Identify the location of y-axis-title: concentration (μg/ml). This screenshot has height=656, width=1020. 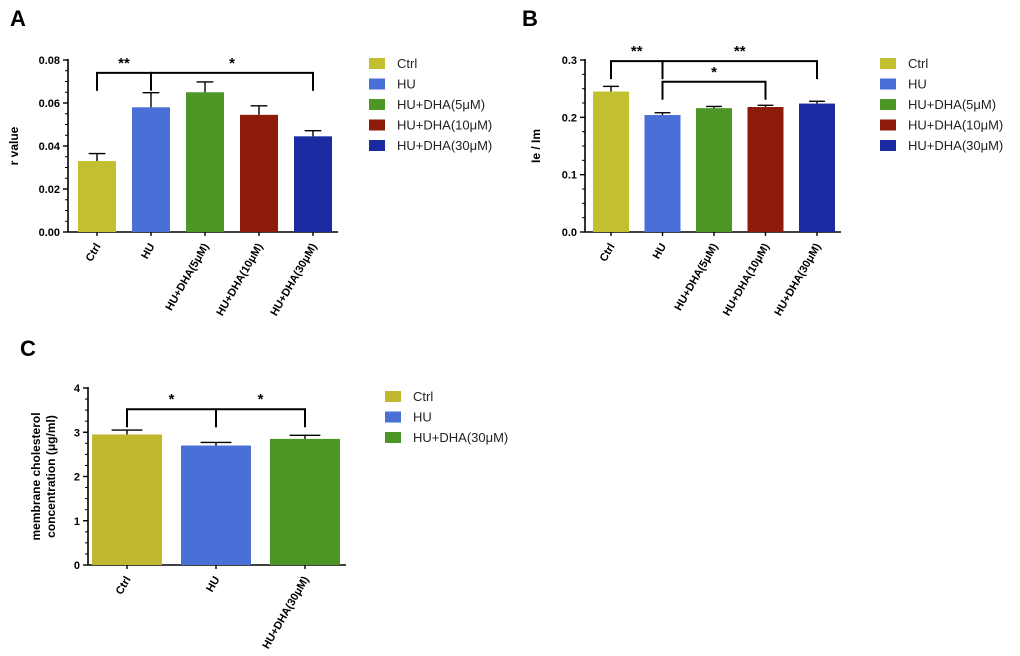
(51, 476).